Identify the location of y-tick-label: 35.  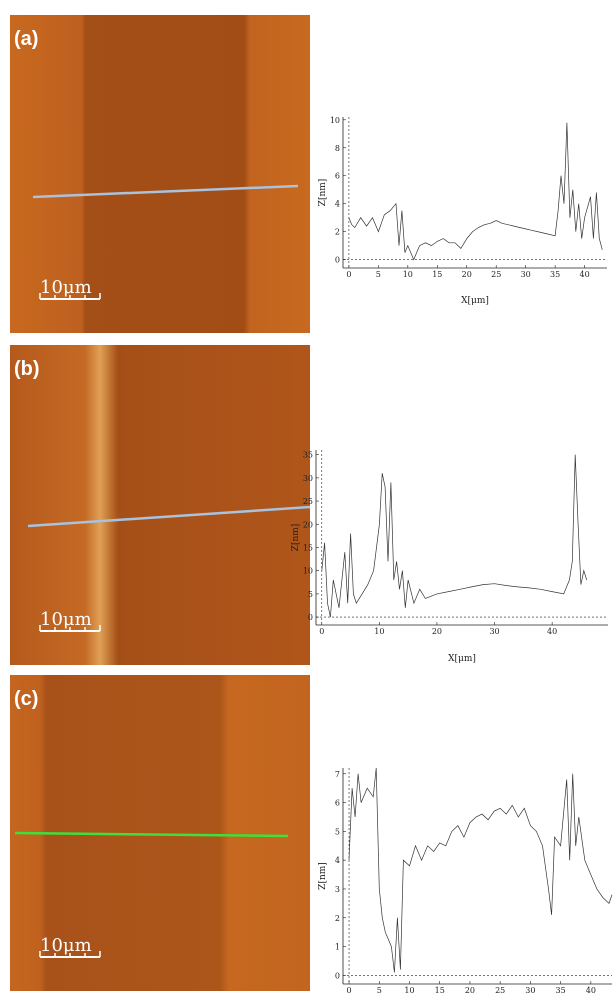
(308, 455).